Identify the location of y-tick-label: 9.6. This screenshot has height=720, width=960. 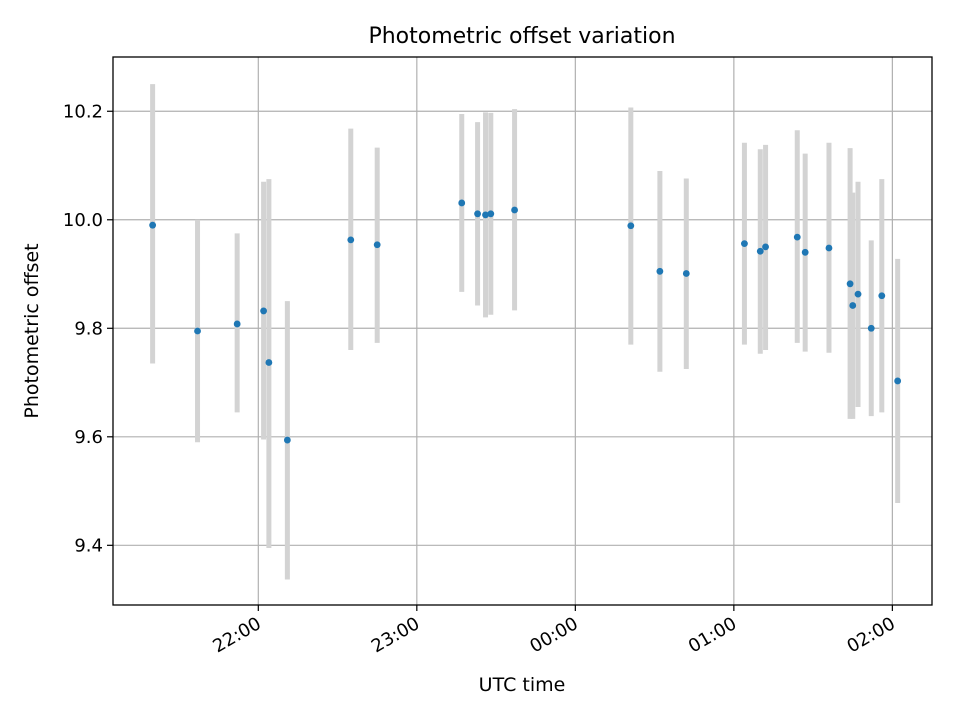
(88, 437).